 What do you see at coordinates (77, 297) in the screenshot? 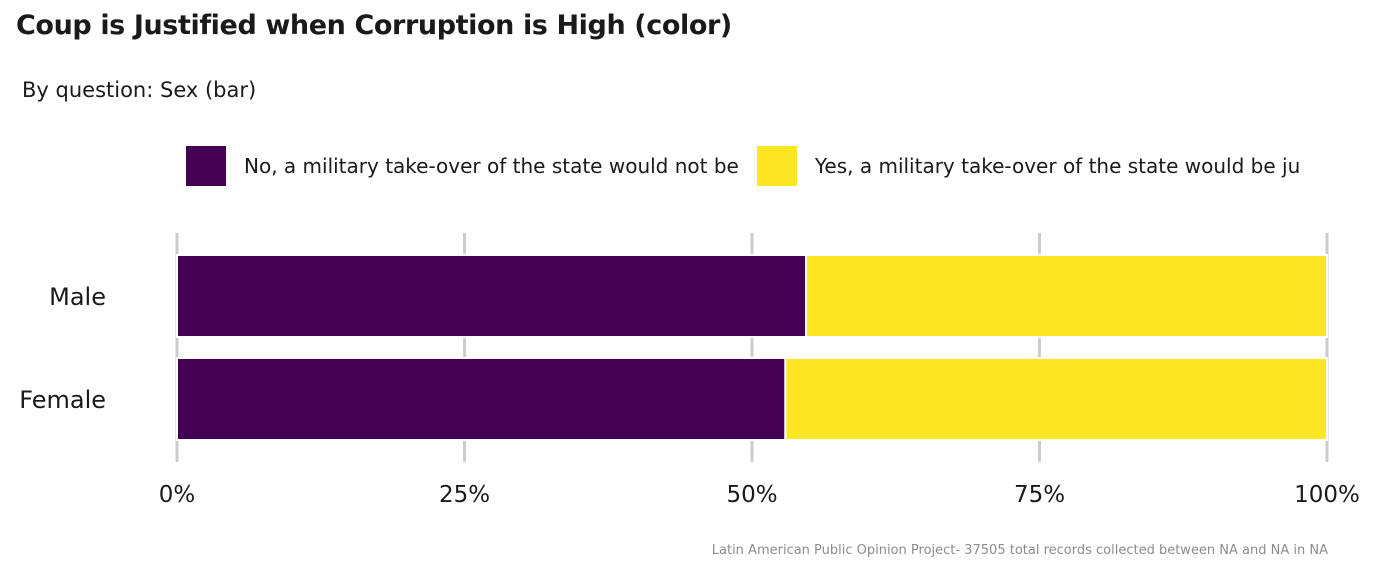
I see `y-category-label-male: Male` at bounding box center [77, 297].